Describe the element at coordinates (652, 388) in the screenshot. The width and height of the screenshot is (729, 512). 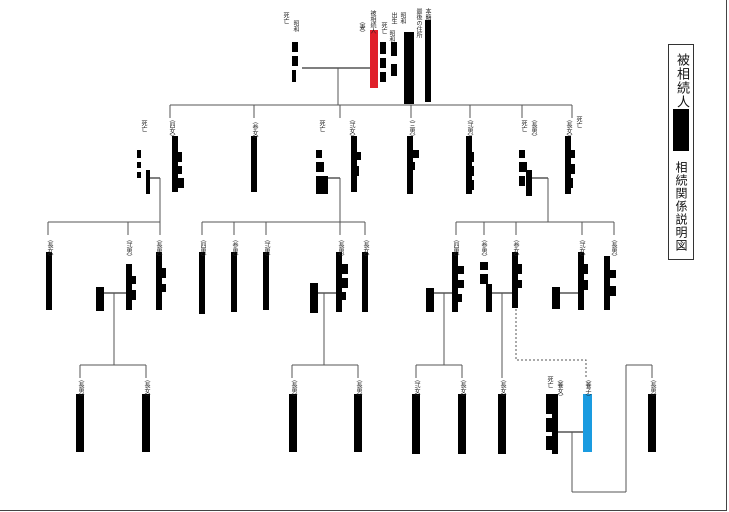
I see `gen3-relation-10: （長男）` at that location.